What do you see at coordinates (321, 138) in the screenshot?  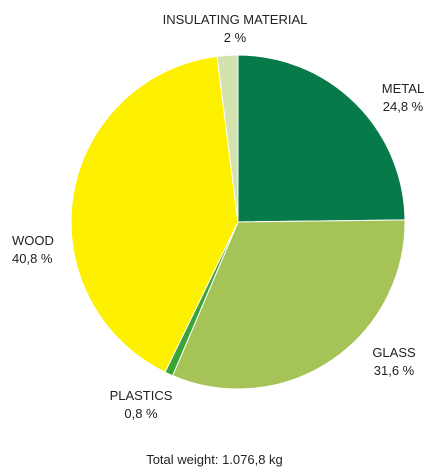 I see `pie-slice-metal` at bounding box center [321, 138].